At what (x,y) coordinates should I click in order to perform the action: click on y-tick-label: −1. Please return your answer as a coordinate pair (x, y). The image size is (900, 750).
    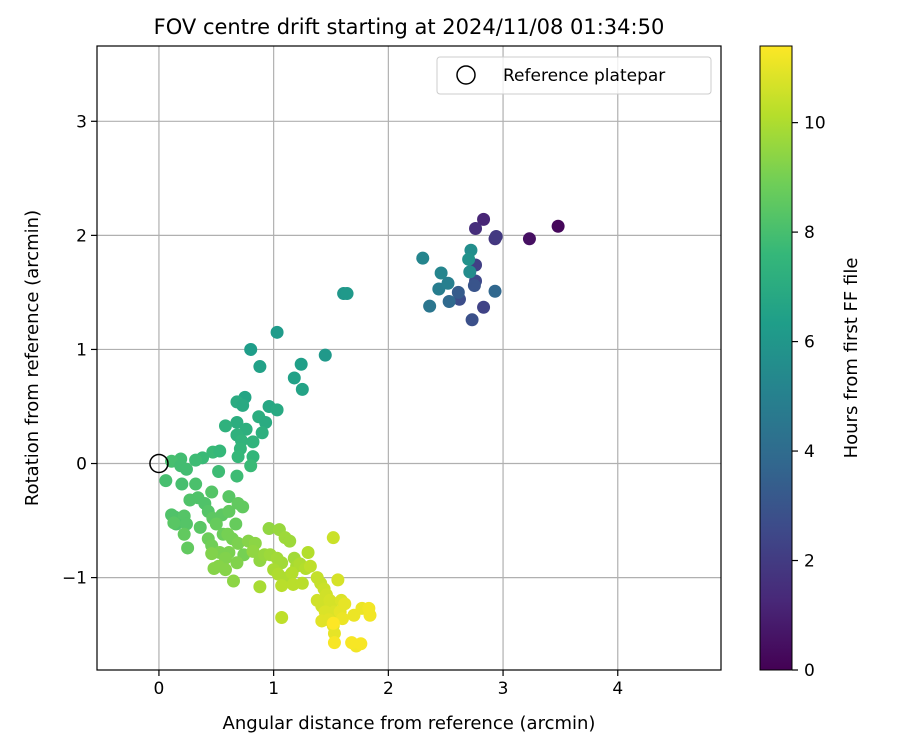
    Looking at the image, I should click on (74, 579).